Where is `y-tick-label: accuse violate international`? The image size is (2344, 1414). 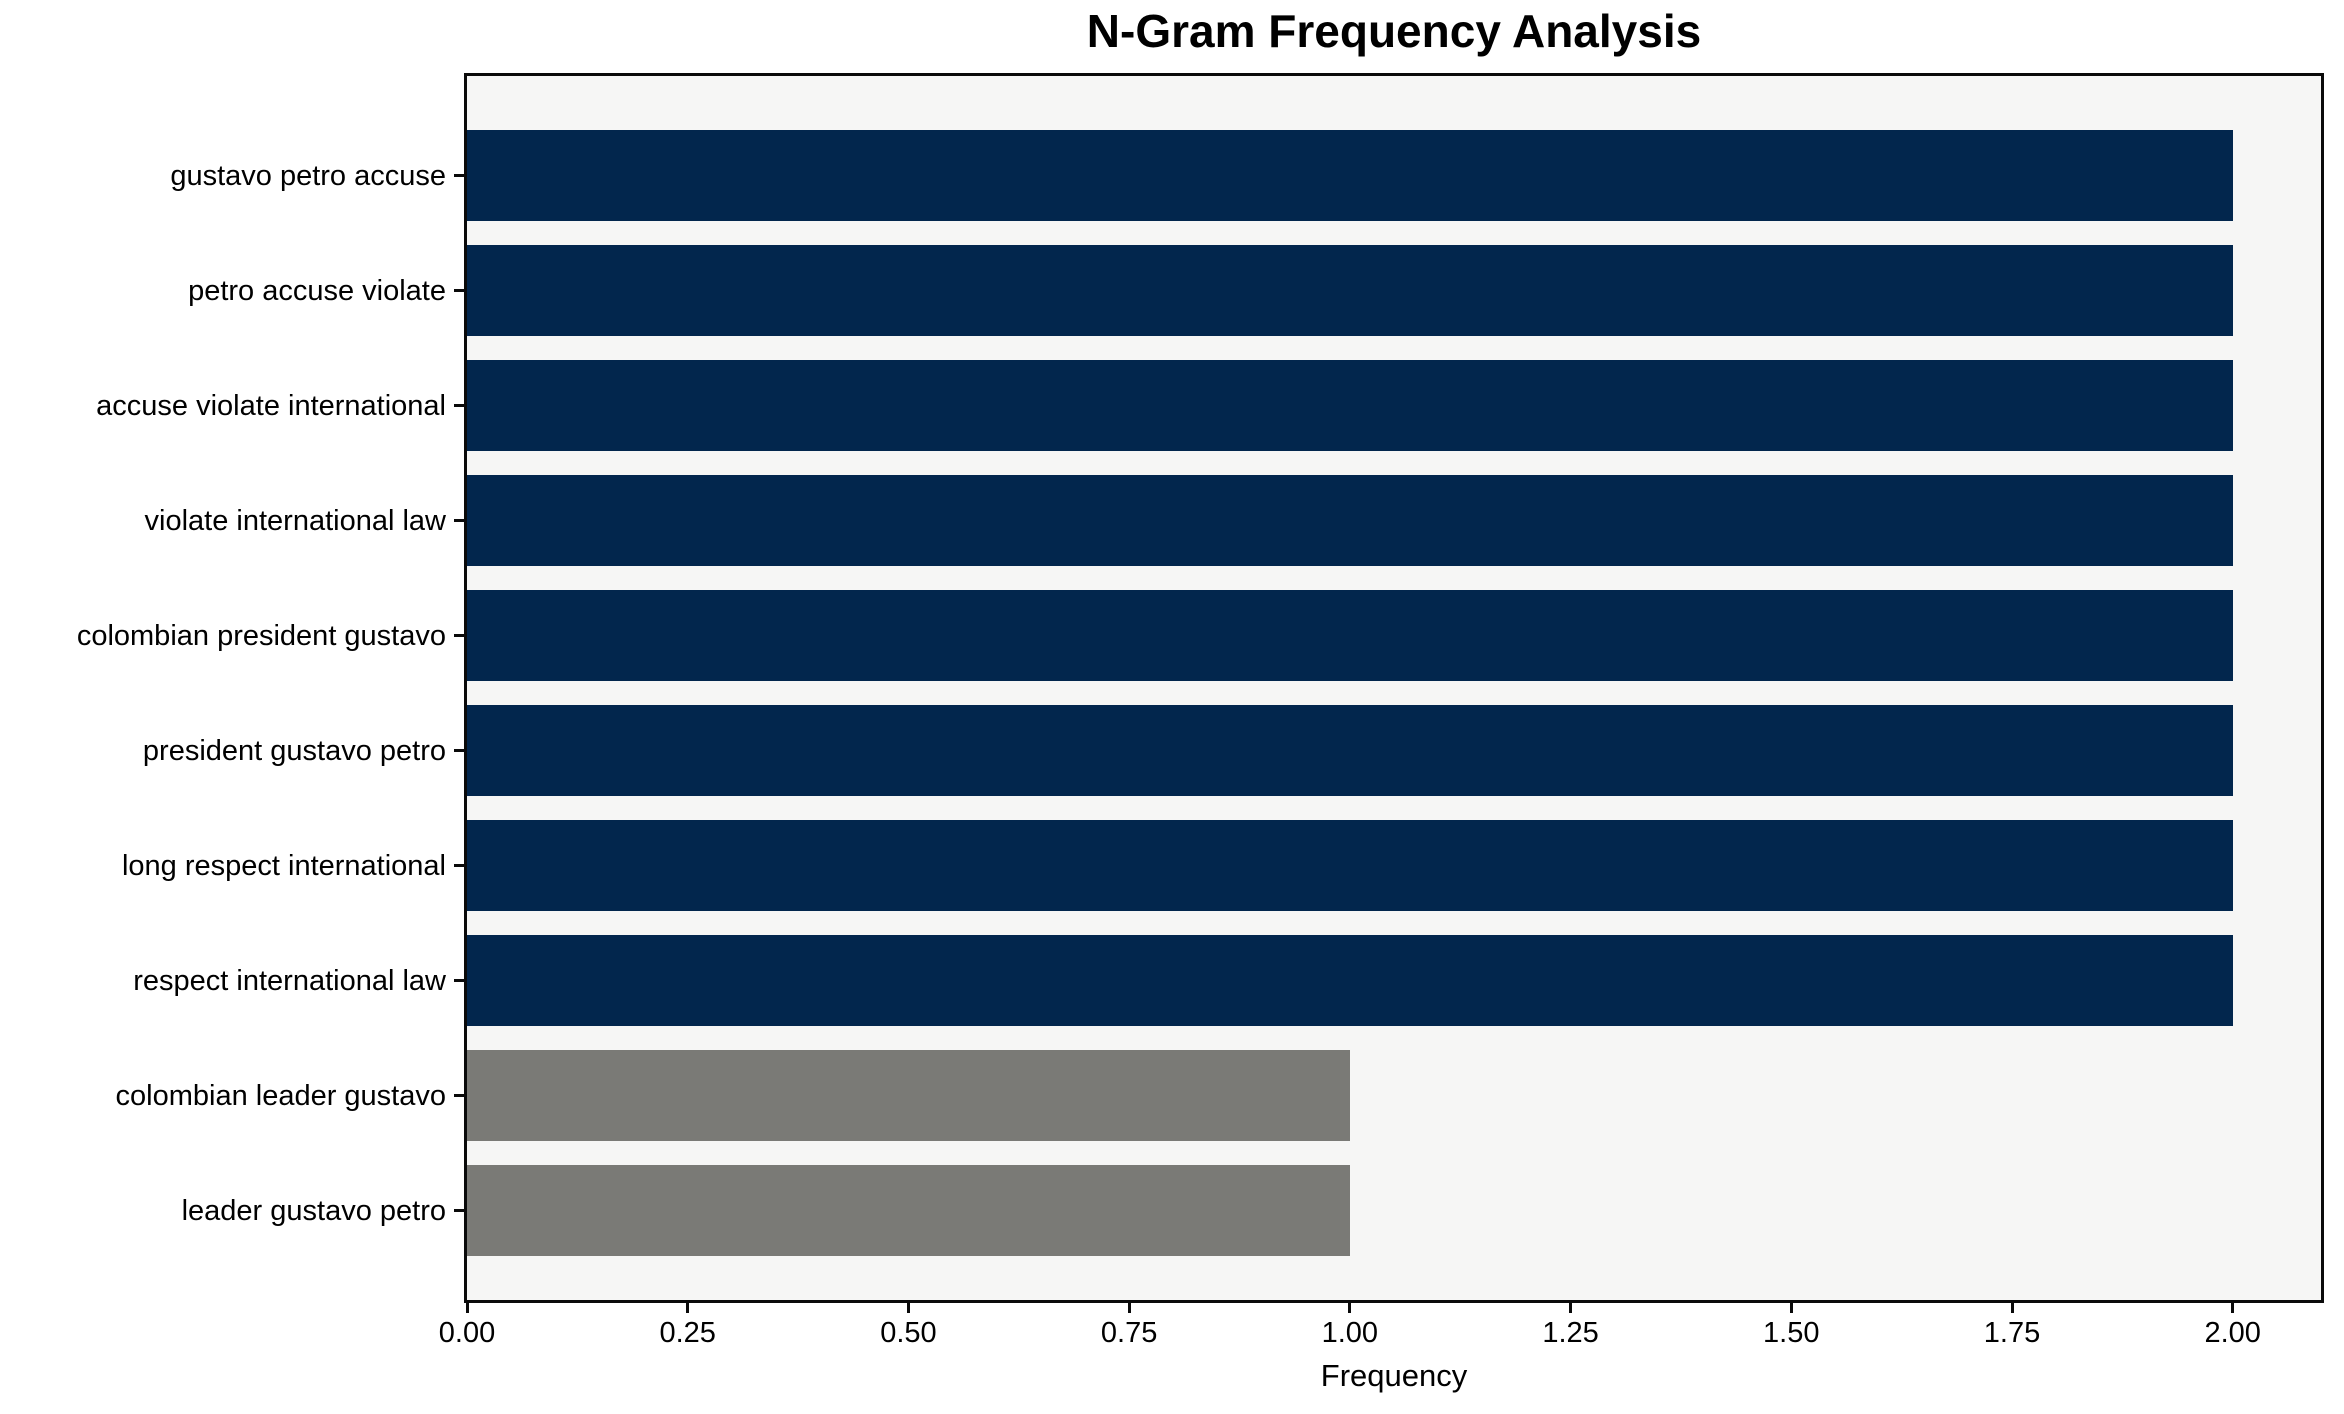
y-tick-label: accuse violate international is located at coordinates (271, 405).